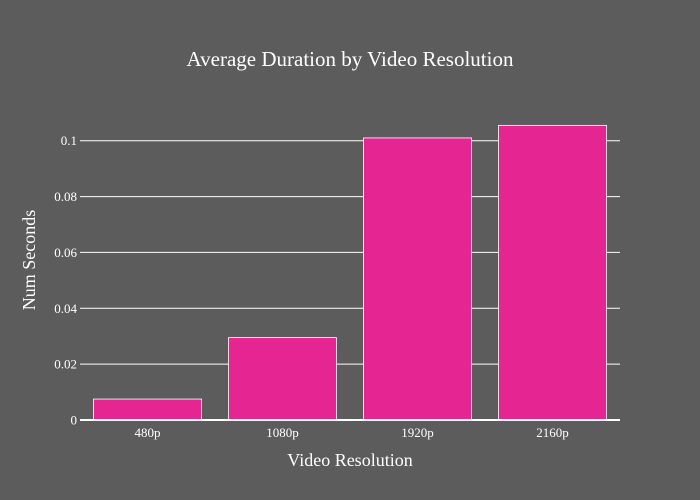 This screenshot has height=500, width=700. Describe the element at coordinates (282, 432) in the screenshot. I see `x-tick-label: 1080p` at that location.